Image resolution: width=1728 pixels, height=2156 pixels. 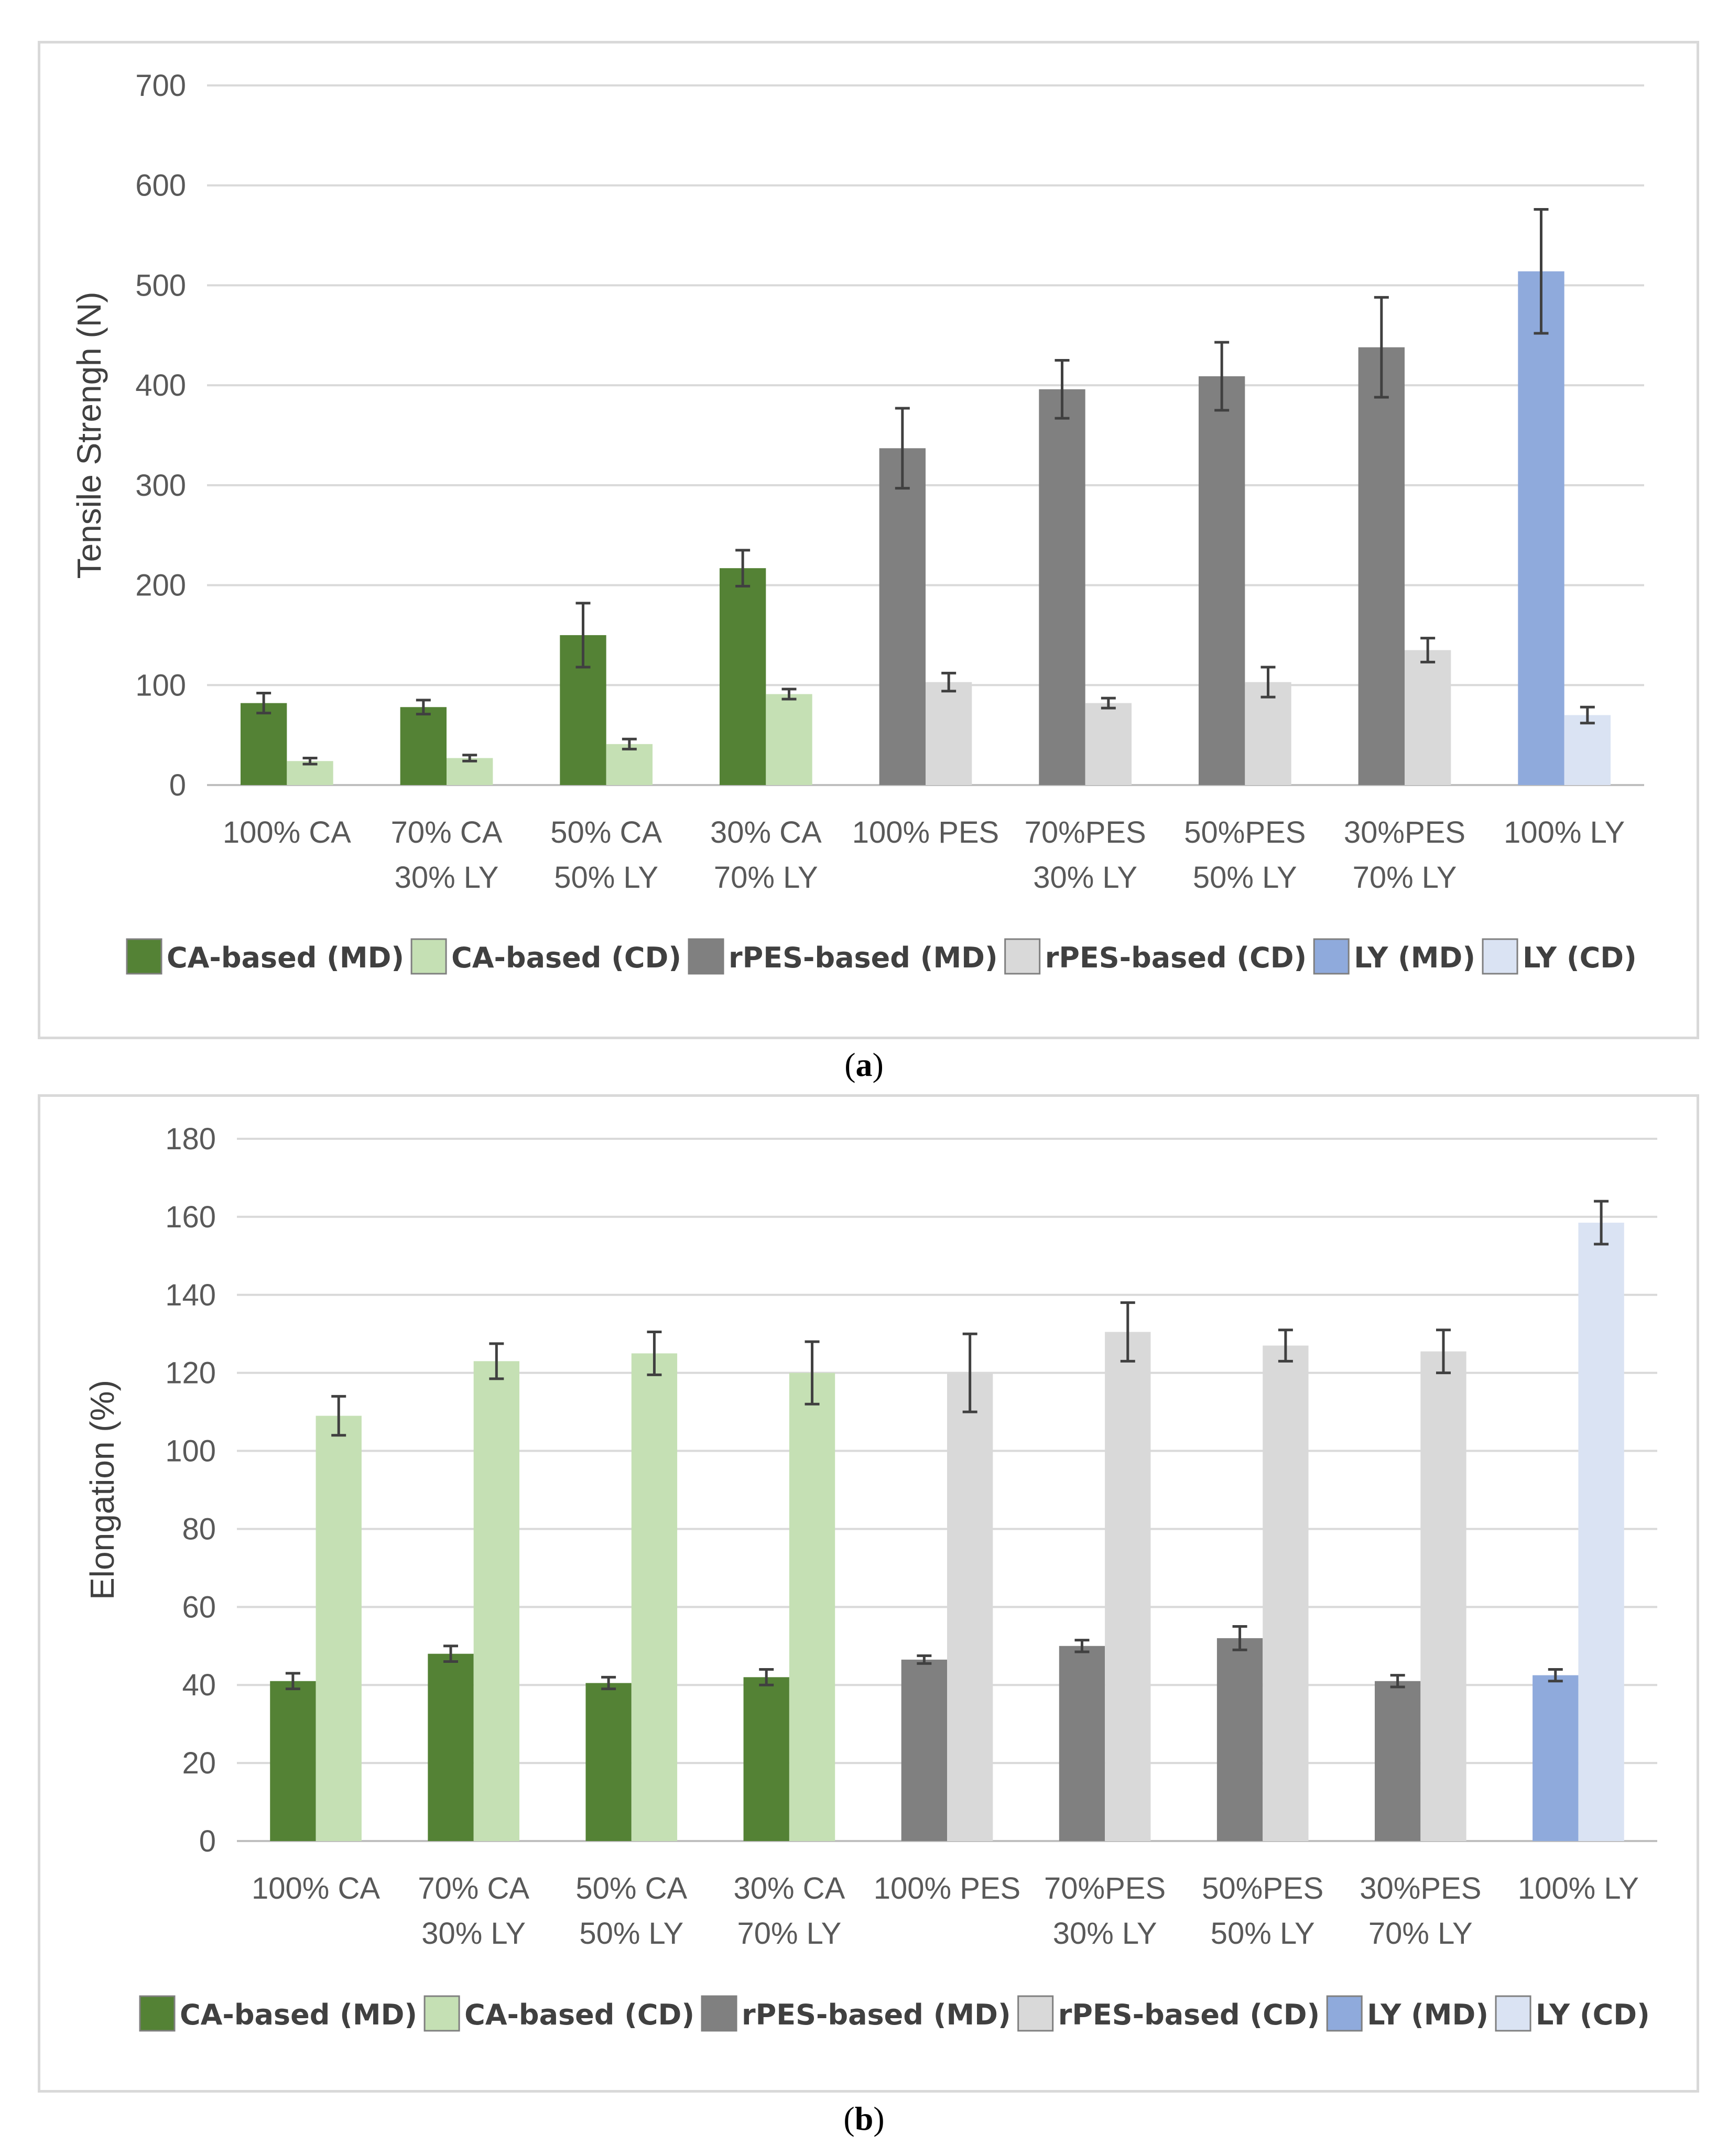 What do you see at coordinates (789, 1888) in the screenshot?
I see `x-tick-label: 30% CA` at bounding box center [789, 1888].